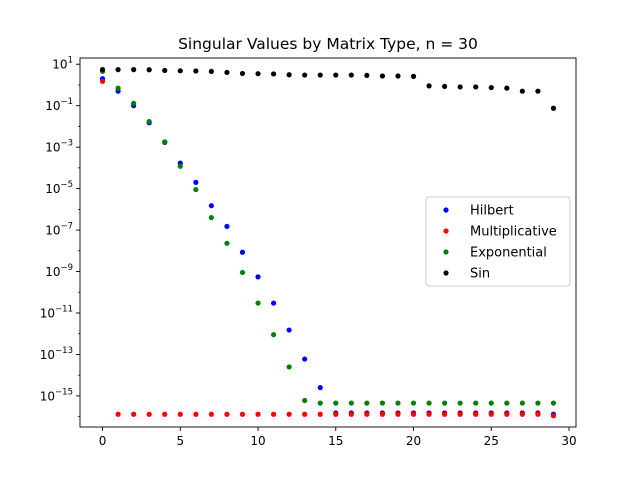 The image size is (640, 480). I want to click on legend: Hilbert Multiplicative Exponential Sin, so click(498, 241).